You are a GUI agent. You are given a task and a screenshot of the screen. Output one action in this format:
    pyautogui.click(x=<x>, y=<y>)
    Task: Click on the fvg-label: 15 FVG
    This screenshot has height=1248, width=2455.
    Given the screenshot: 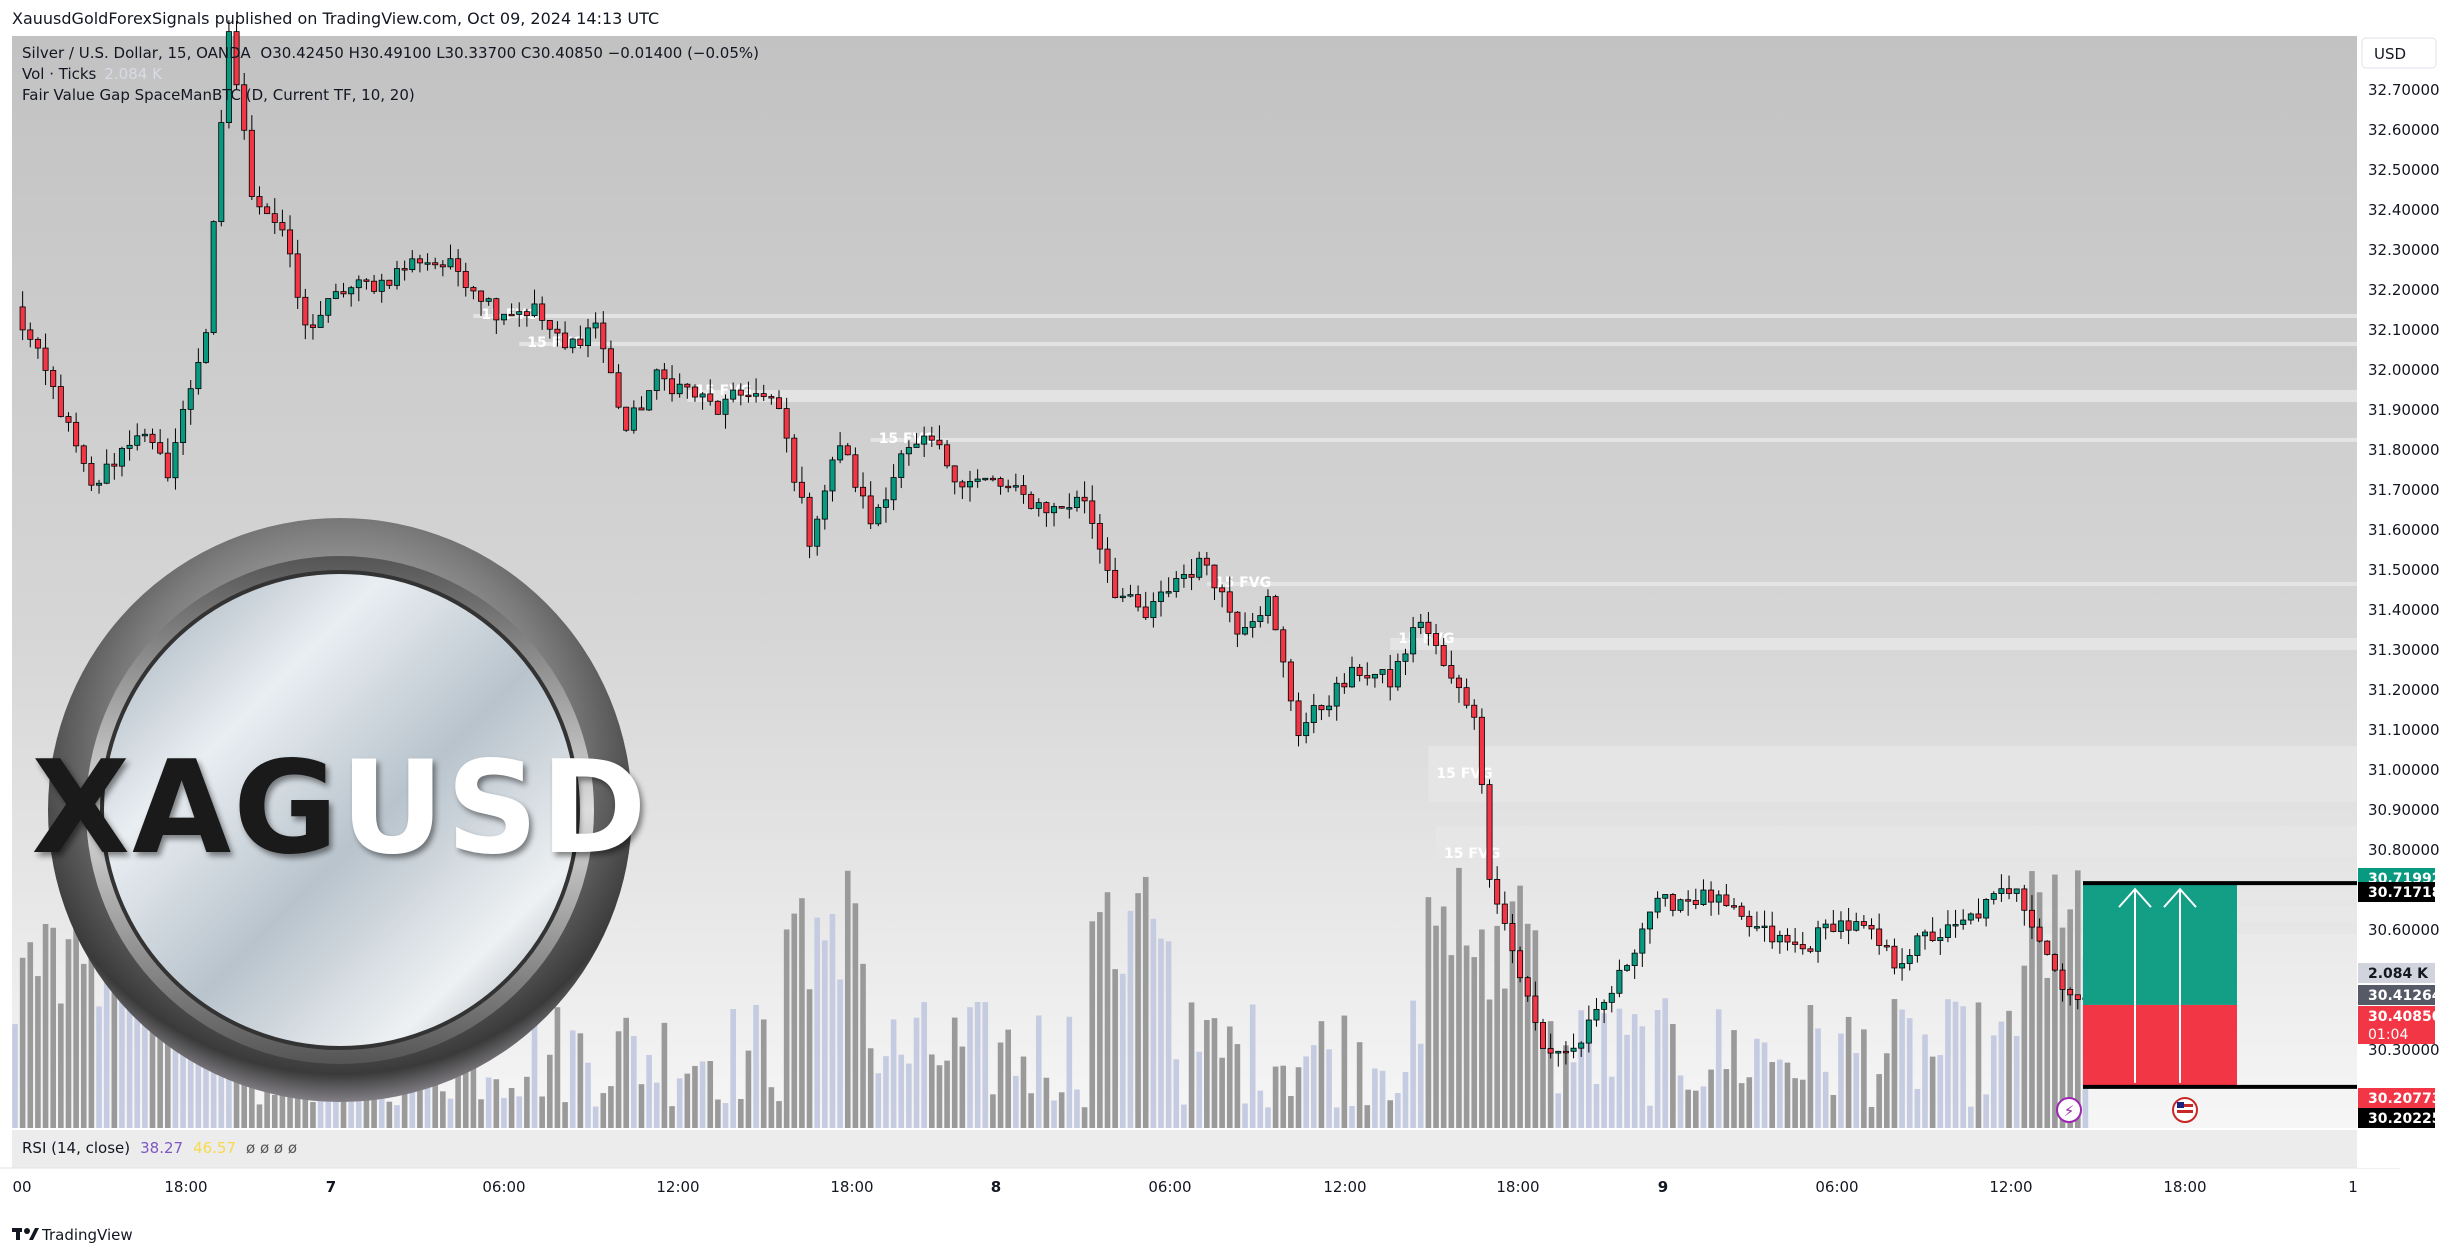 What is the action you would take?
    pyautogui.click(x=907, y=439)
    